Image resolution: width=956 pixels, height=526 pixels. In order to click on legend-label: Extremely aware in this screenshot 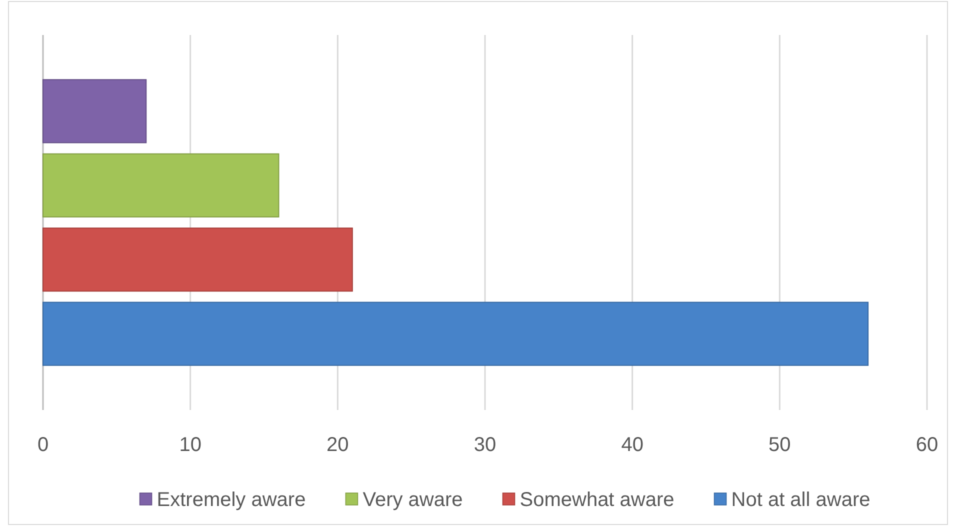, I will do `click(231, 500)`.